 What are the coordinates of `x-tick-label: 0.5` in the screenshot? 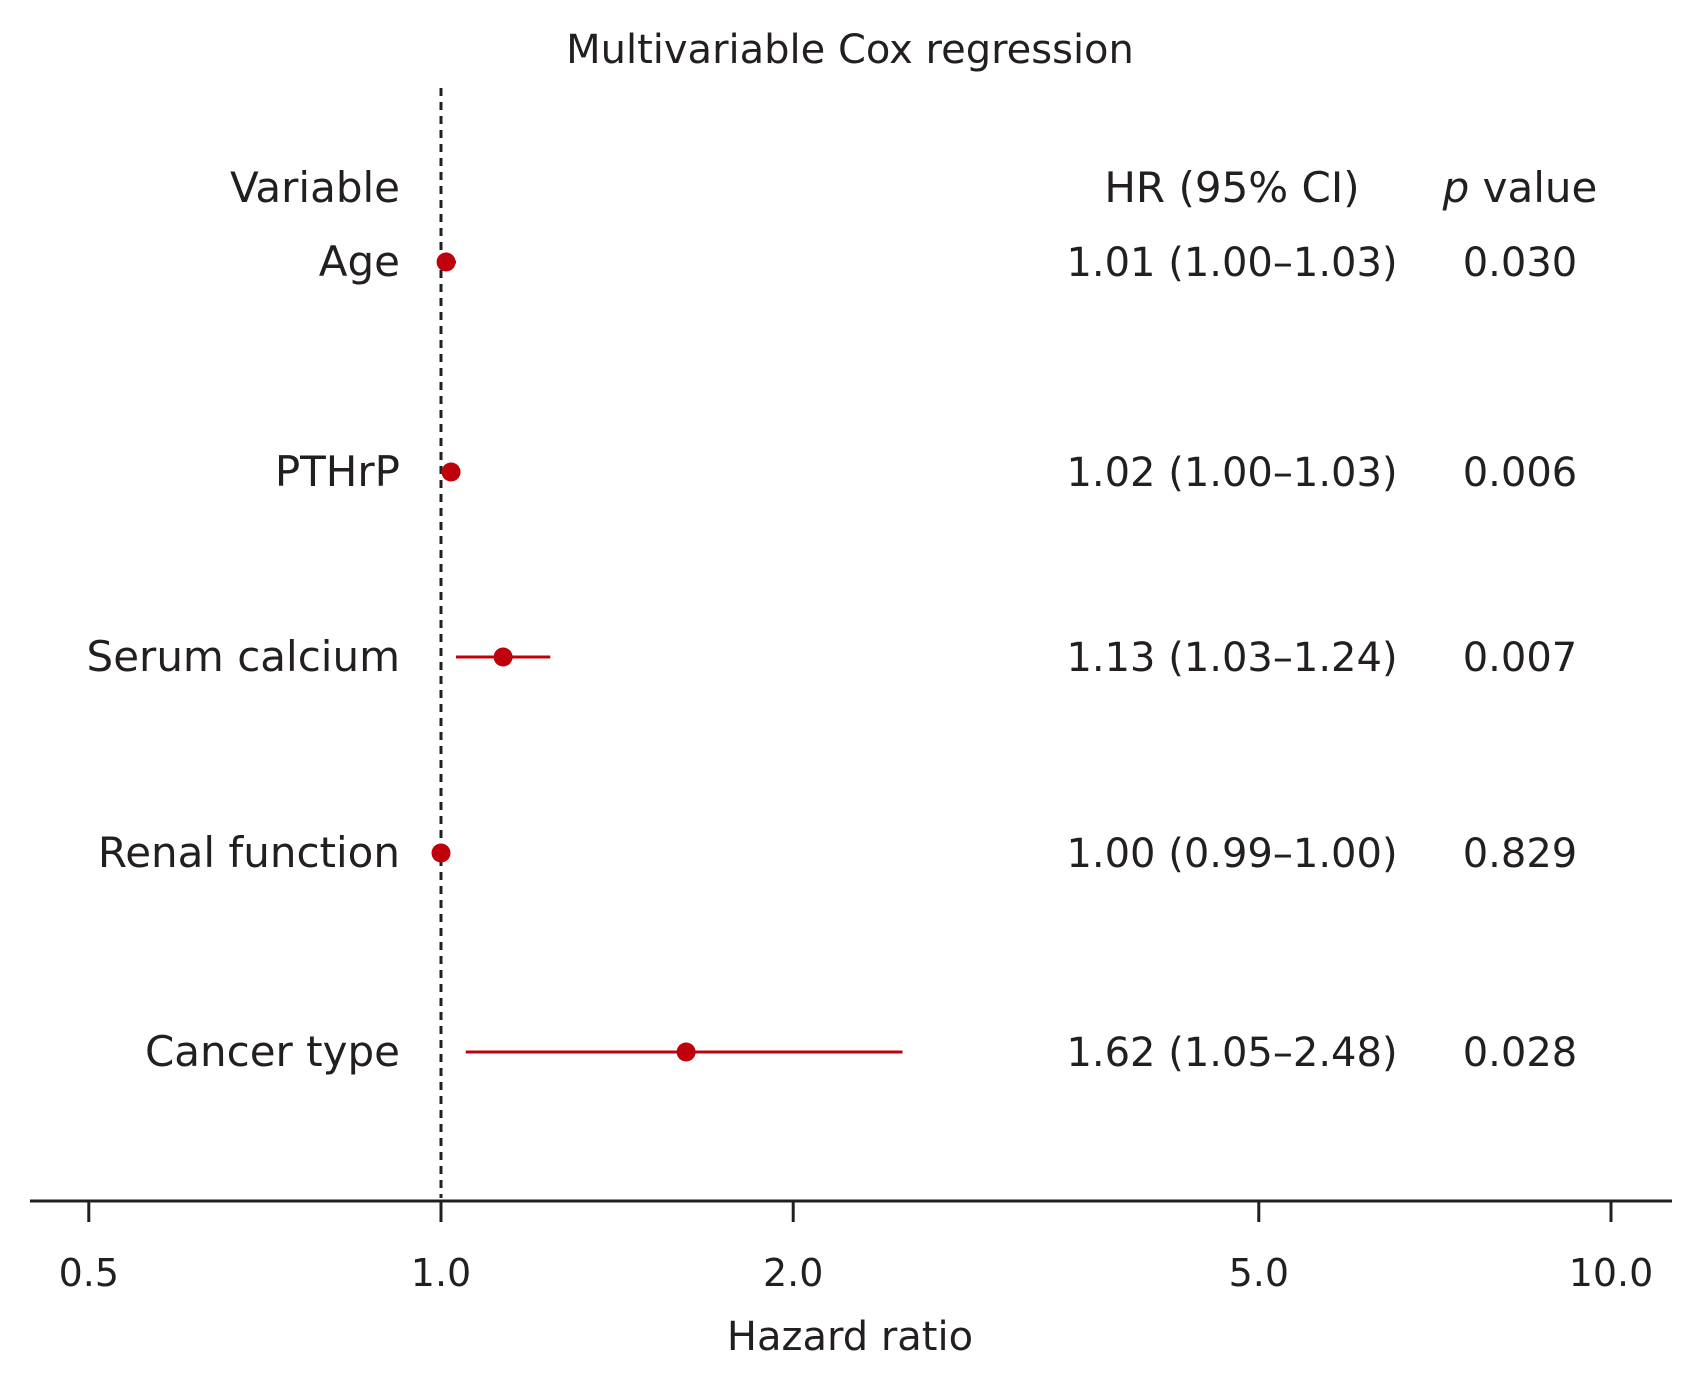 It's located at (89, 1273).